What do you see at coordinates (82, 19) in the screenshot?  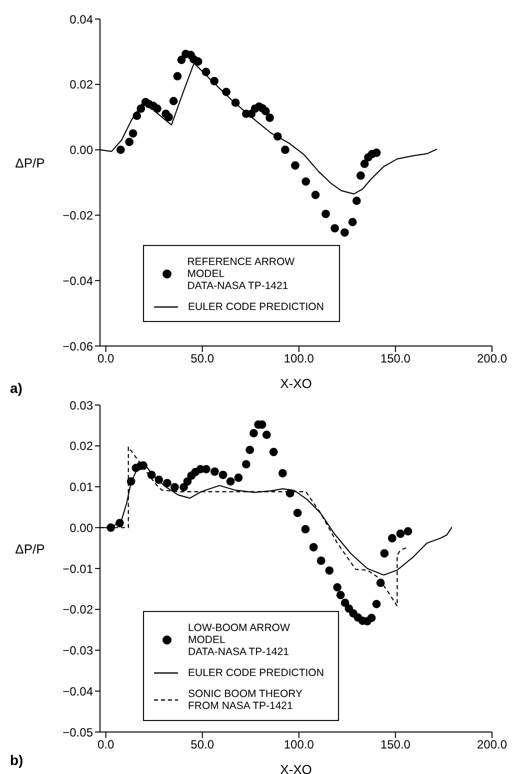 I see `y-tick-label: 0.04` at bounding box center [82, 19].